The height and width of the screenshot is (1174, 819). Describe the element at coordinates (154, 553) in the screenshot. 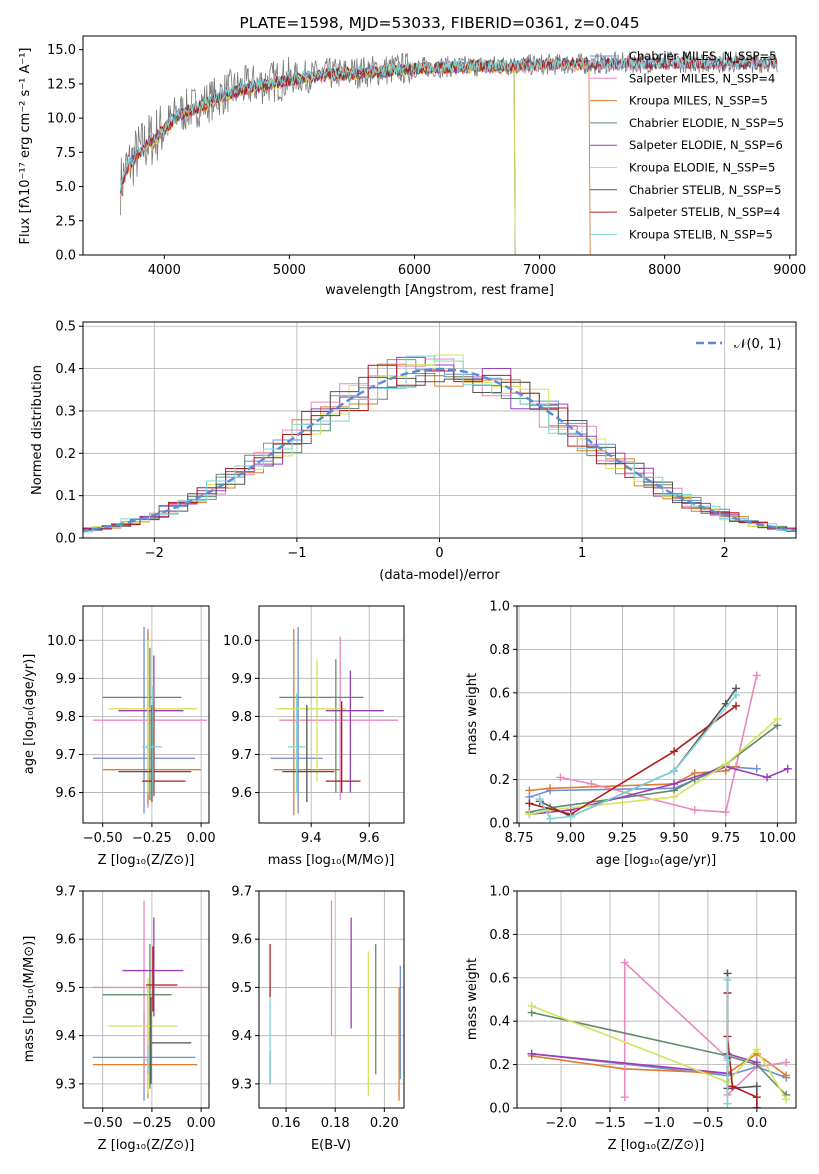

I see `x-tick-label: −2` at that location.